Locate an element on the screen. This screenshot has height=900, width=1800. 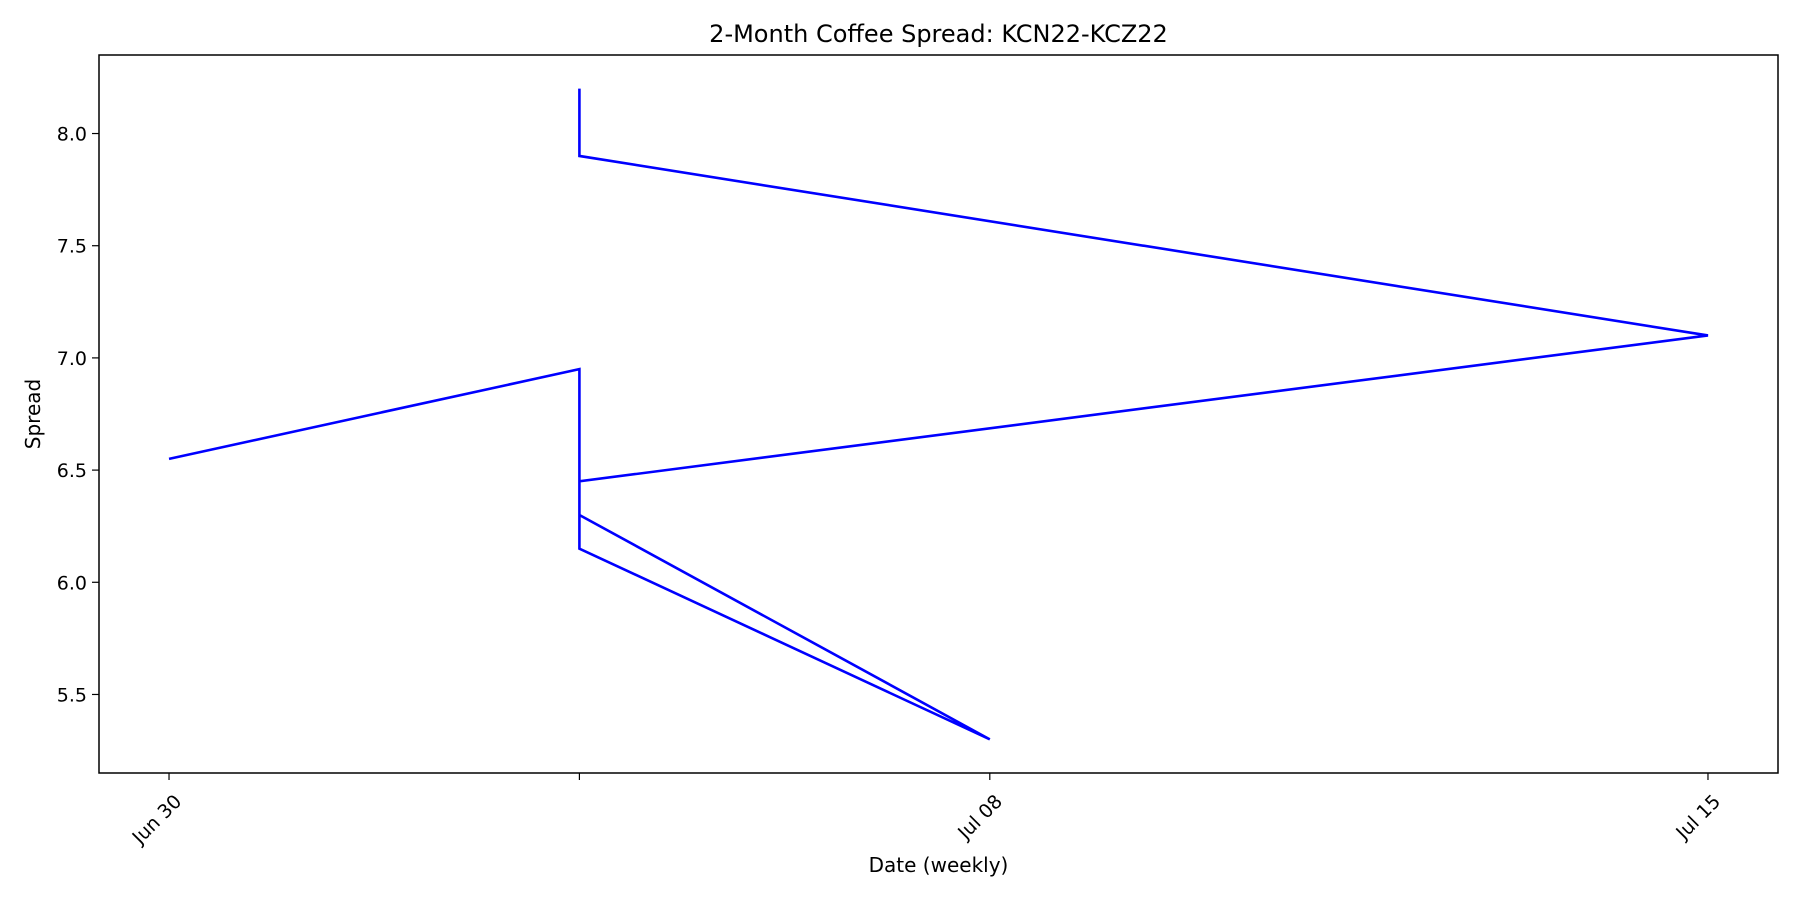
y-tick-label: 7.0 is located at coordinates (72, 359).